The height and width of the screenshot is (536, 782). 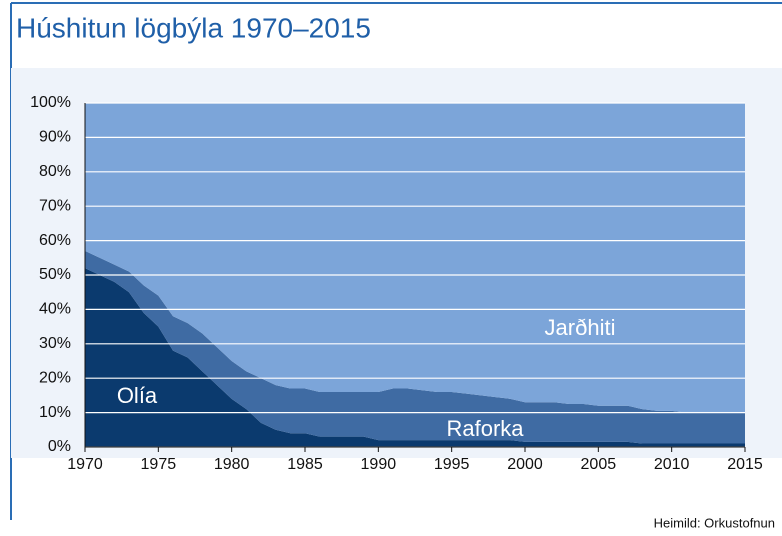 I want to click on y-tick-label: 90%, so click(x=55, y=137).